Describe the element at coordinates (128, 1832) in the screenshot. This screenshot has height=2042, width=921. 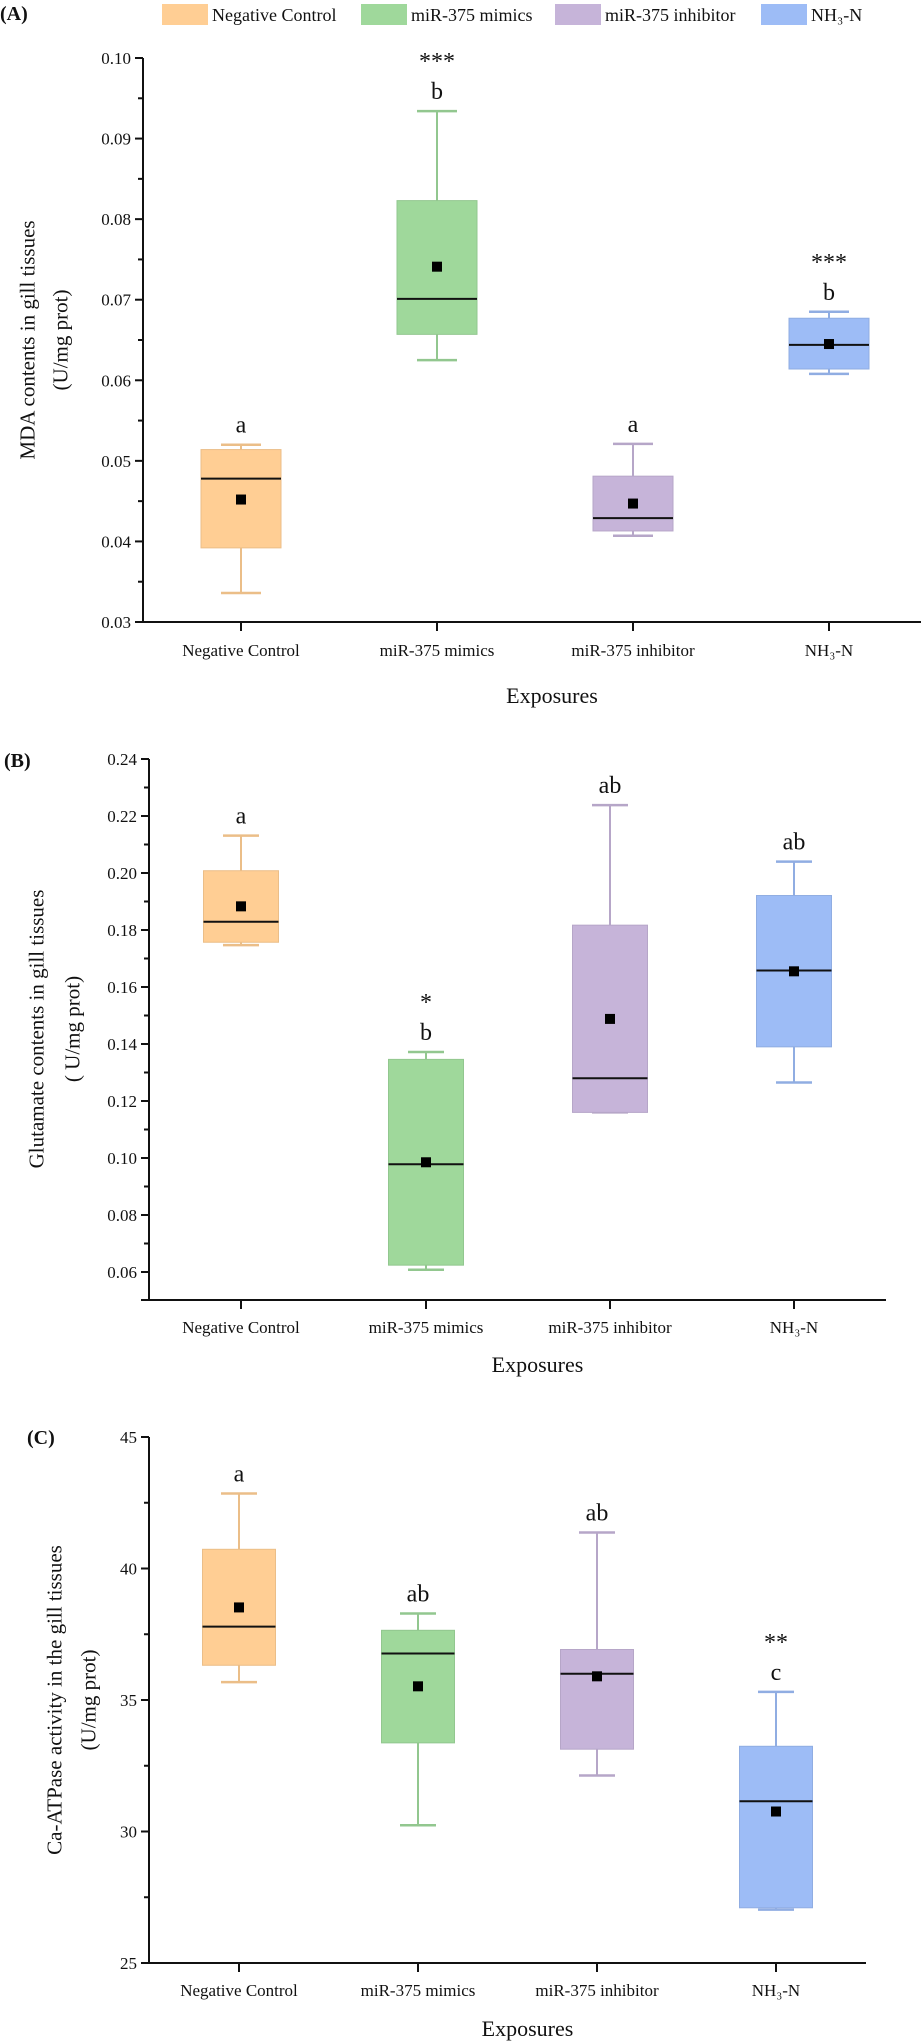
I see `y-tick-label: 30` at that location.